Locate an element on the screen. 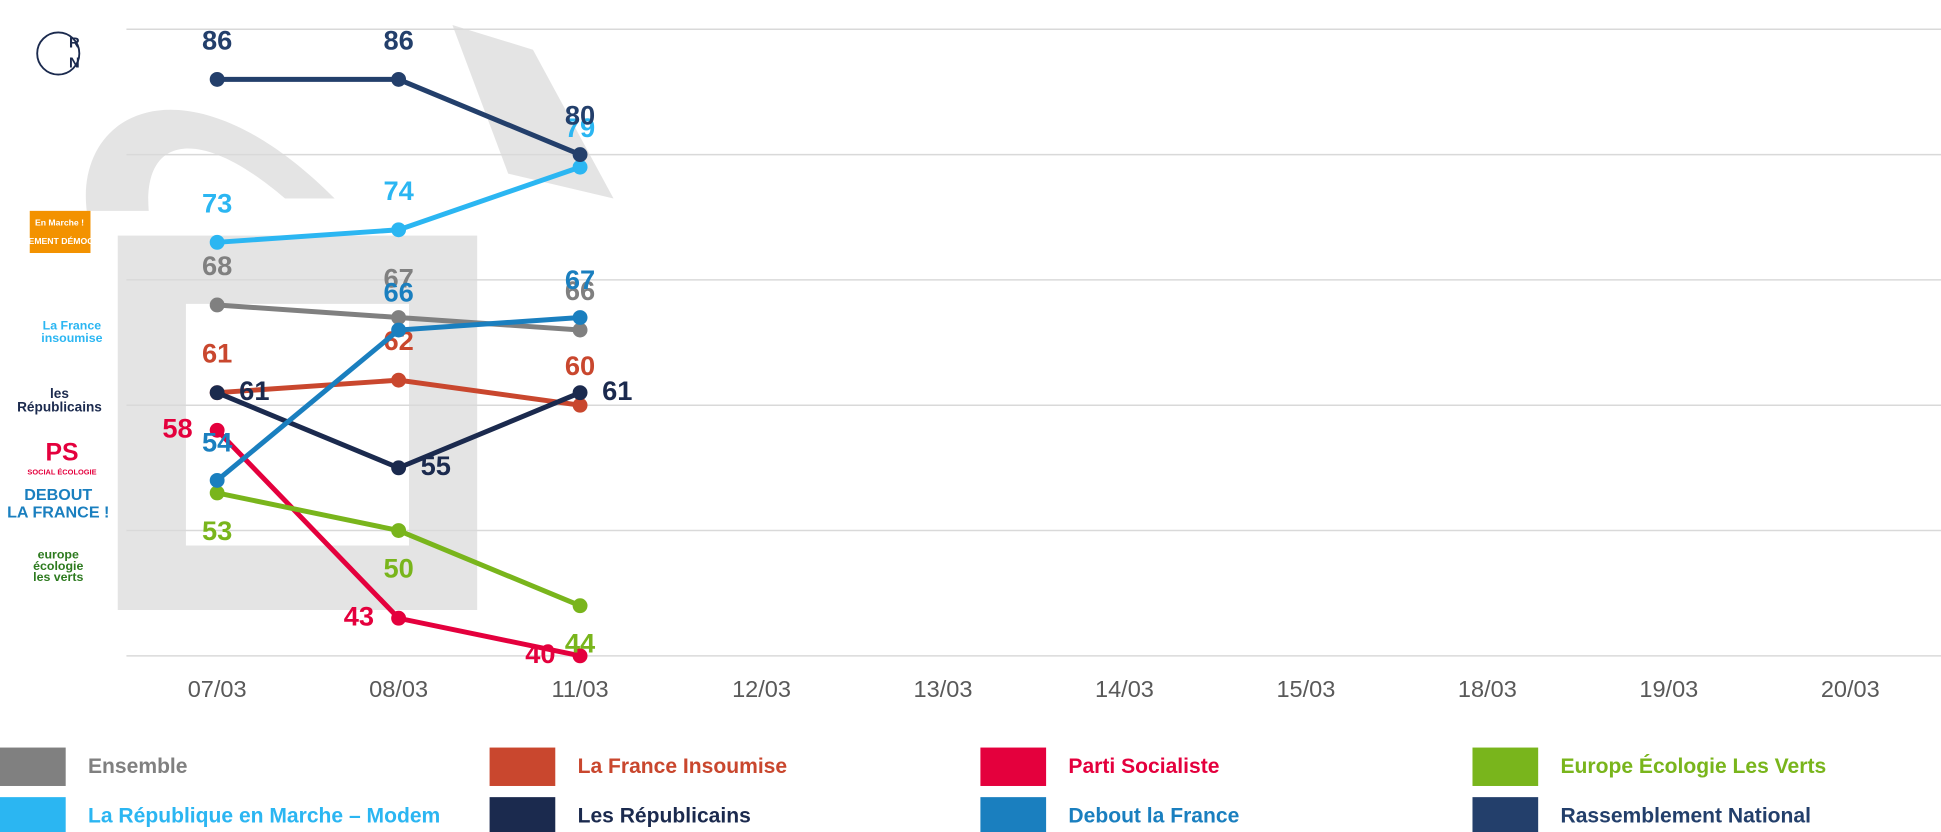 The height and width of the screenshot is (832, 1941). data-label: 43 is located at coordinates (359, 615).